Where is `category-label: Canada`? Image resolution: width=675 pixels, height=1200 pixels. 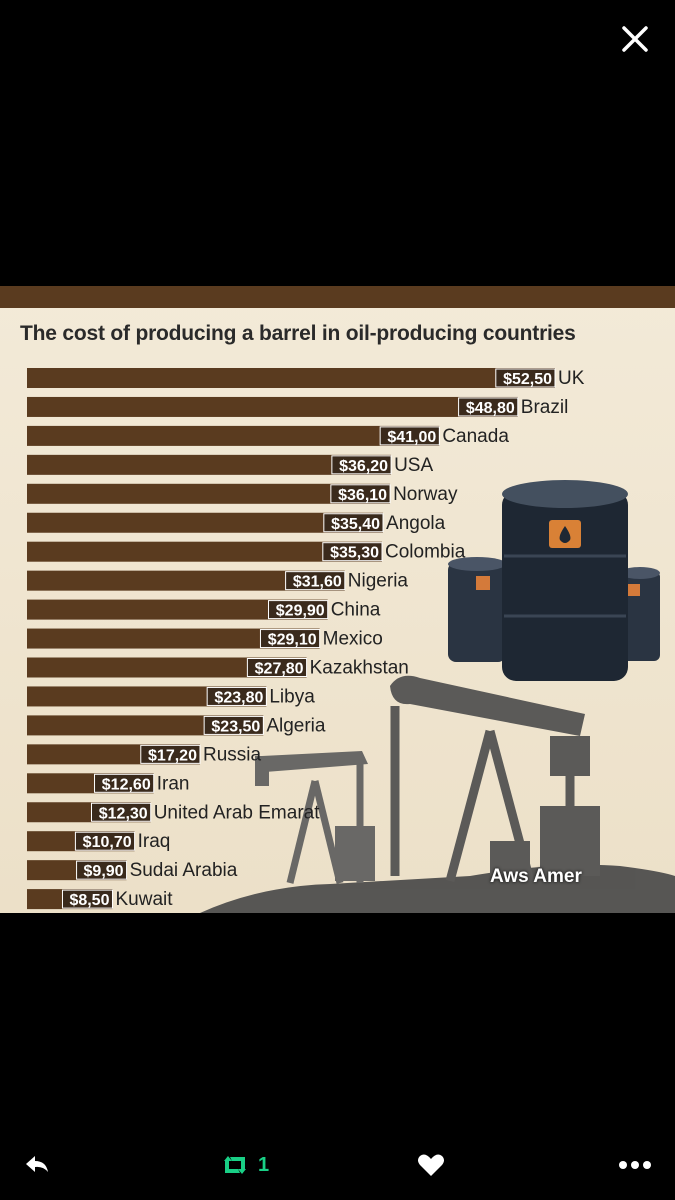
category-label: Canada is located at coordinates (475, 436).